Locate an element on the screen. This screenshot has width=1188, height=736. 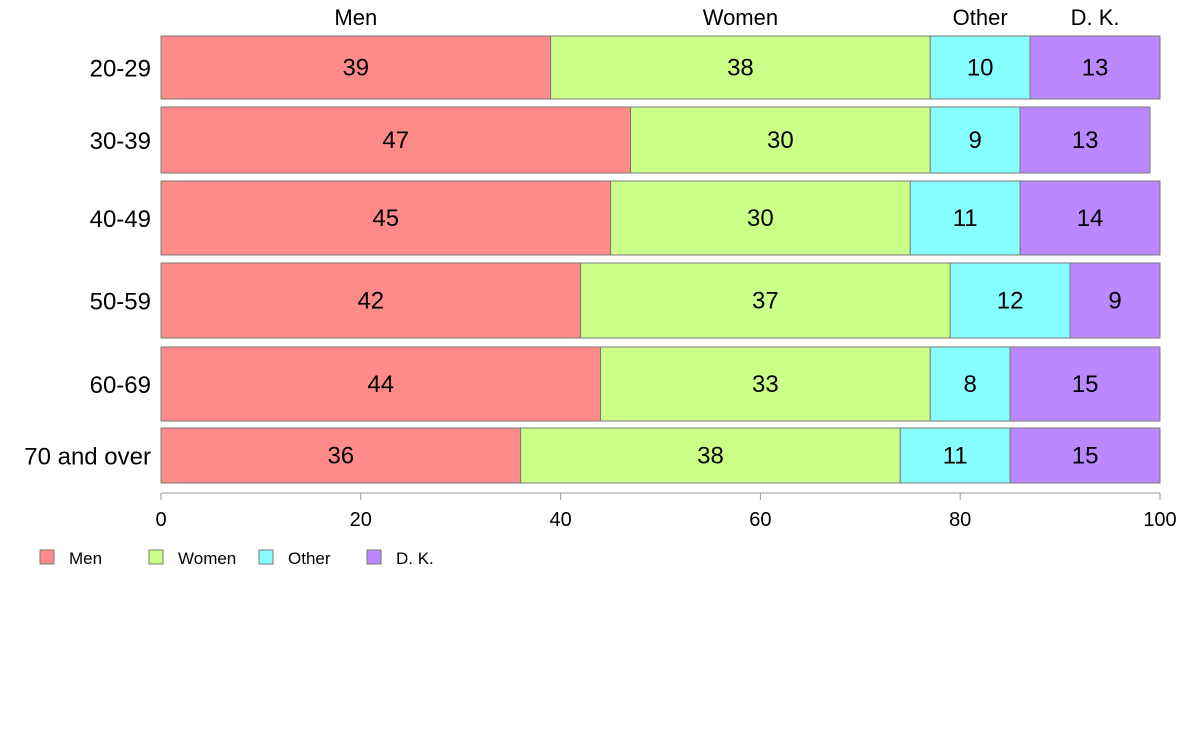
category-labels: 20-29 30-39 40-49 50-59 60-69 70 and over is located at coordinates (87, 263).